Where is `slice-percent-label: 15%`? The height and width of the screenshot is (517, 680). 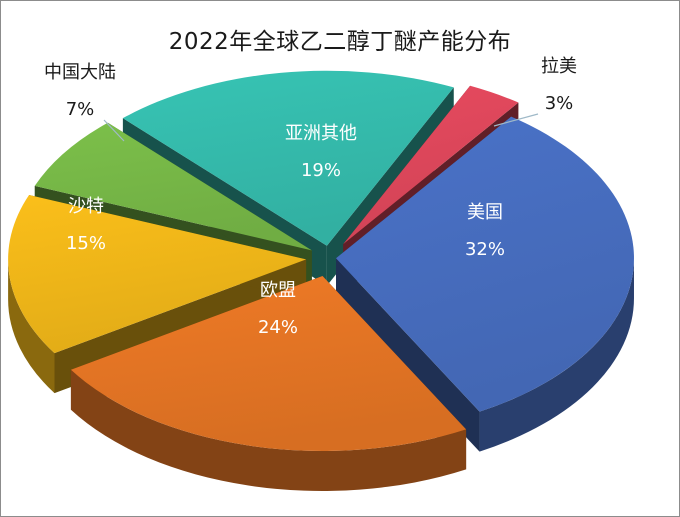 slice-percent-label: 15% is located at coordinates (86, 243).